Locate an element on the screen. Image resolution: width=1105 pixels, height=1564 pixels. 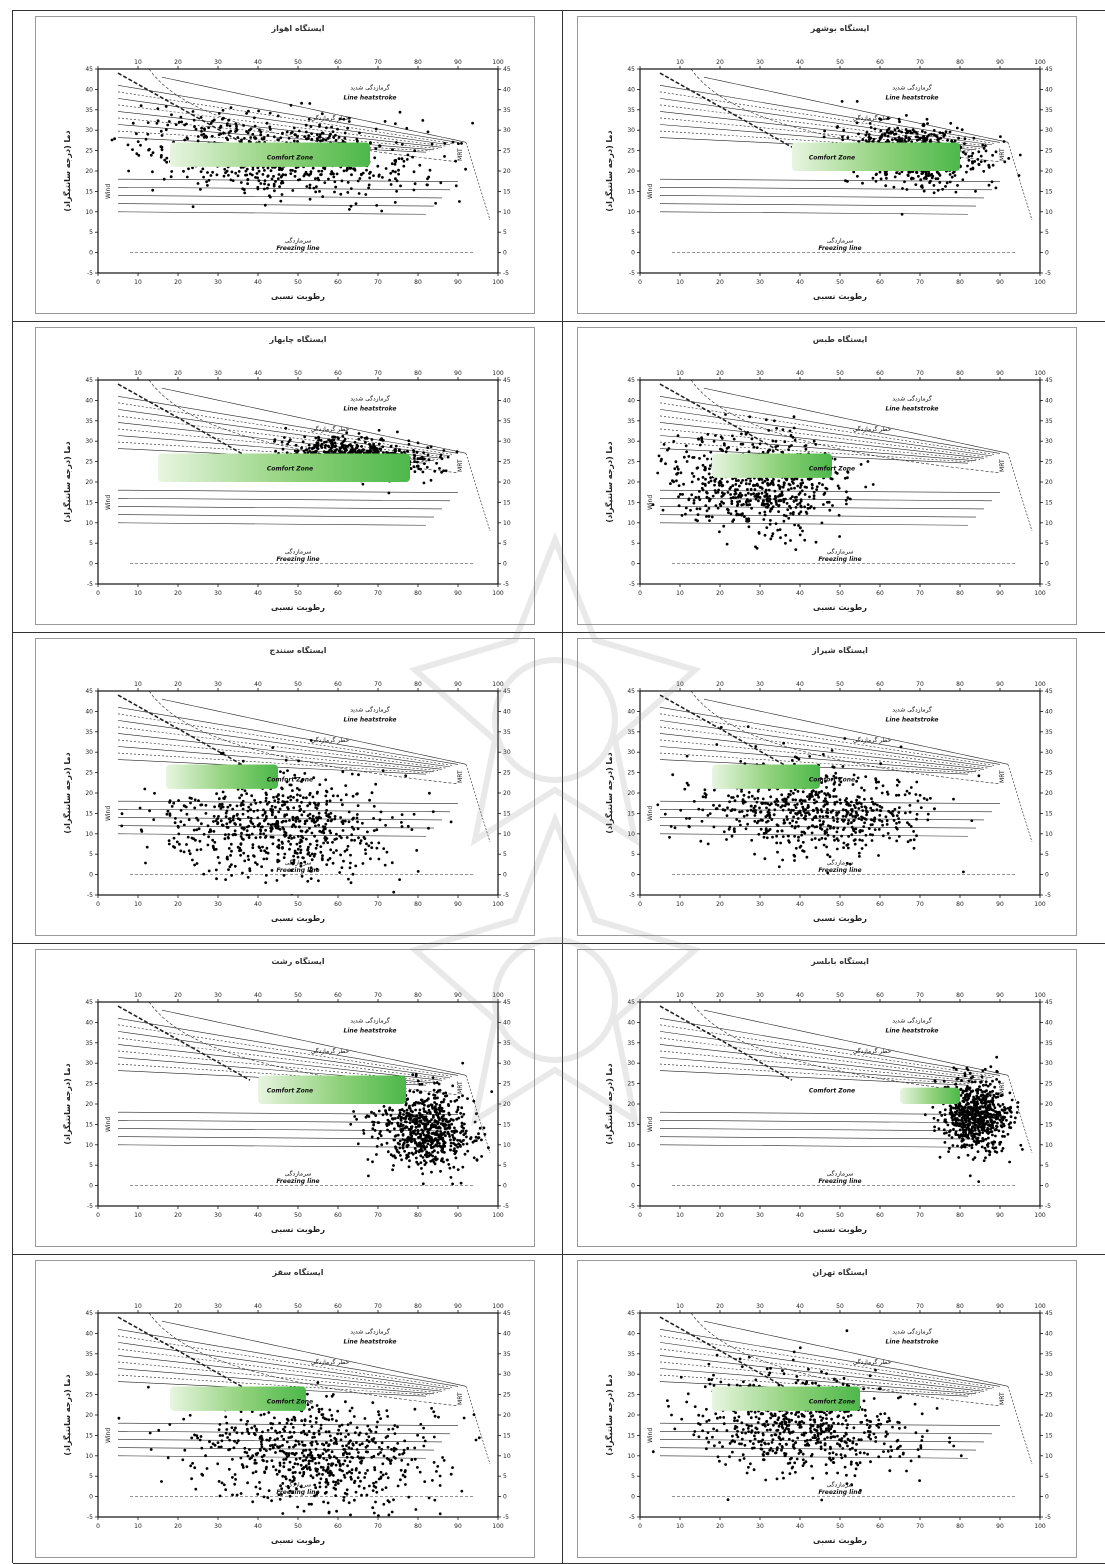
x-axis-label: رطوبت نسبی is located at coordinates (840, 296).